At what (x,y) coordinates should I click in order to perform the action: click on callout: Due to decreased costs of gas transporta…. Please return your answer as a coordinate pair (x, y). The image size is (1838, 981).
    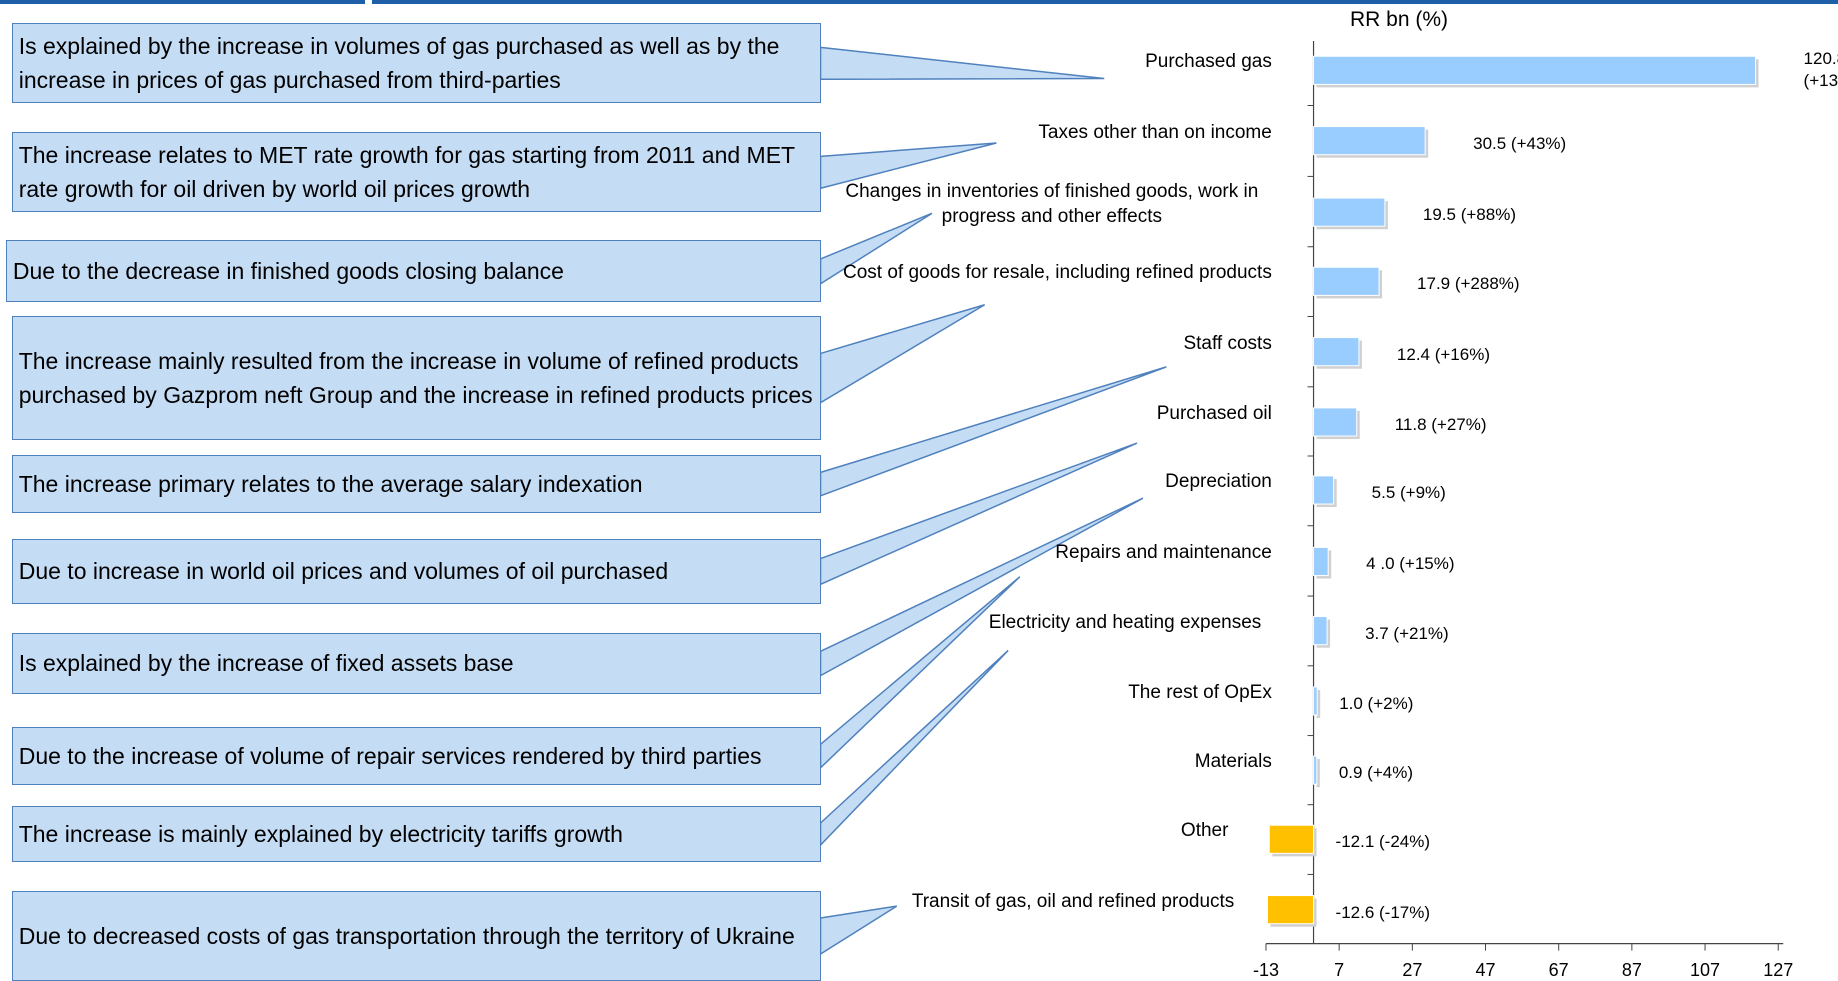
    Looking at the image, I should click on (416, 935).